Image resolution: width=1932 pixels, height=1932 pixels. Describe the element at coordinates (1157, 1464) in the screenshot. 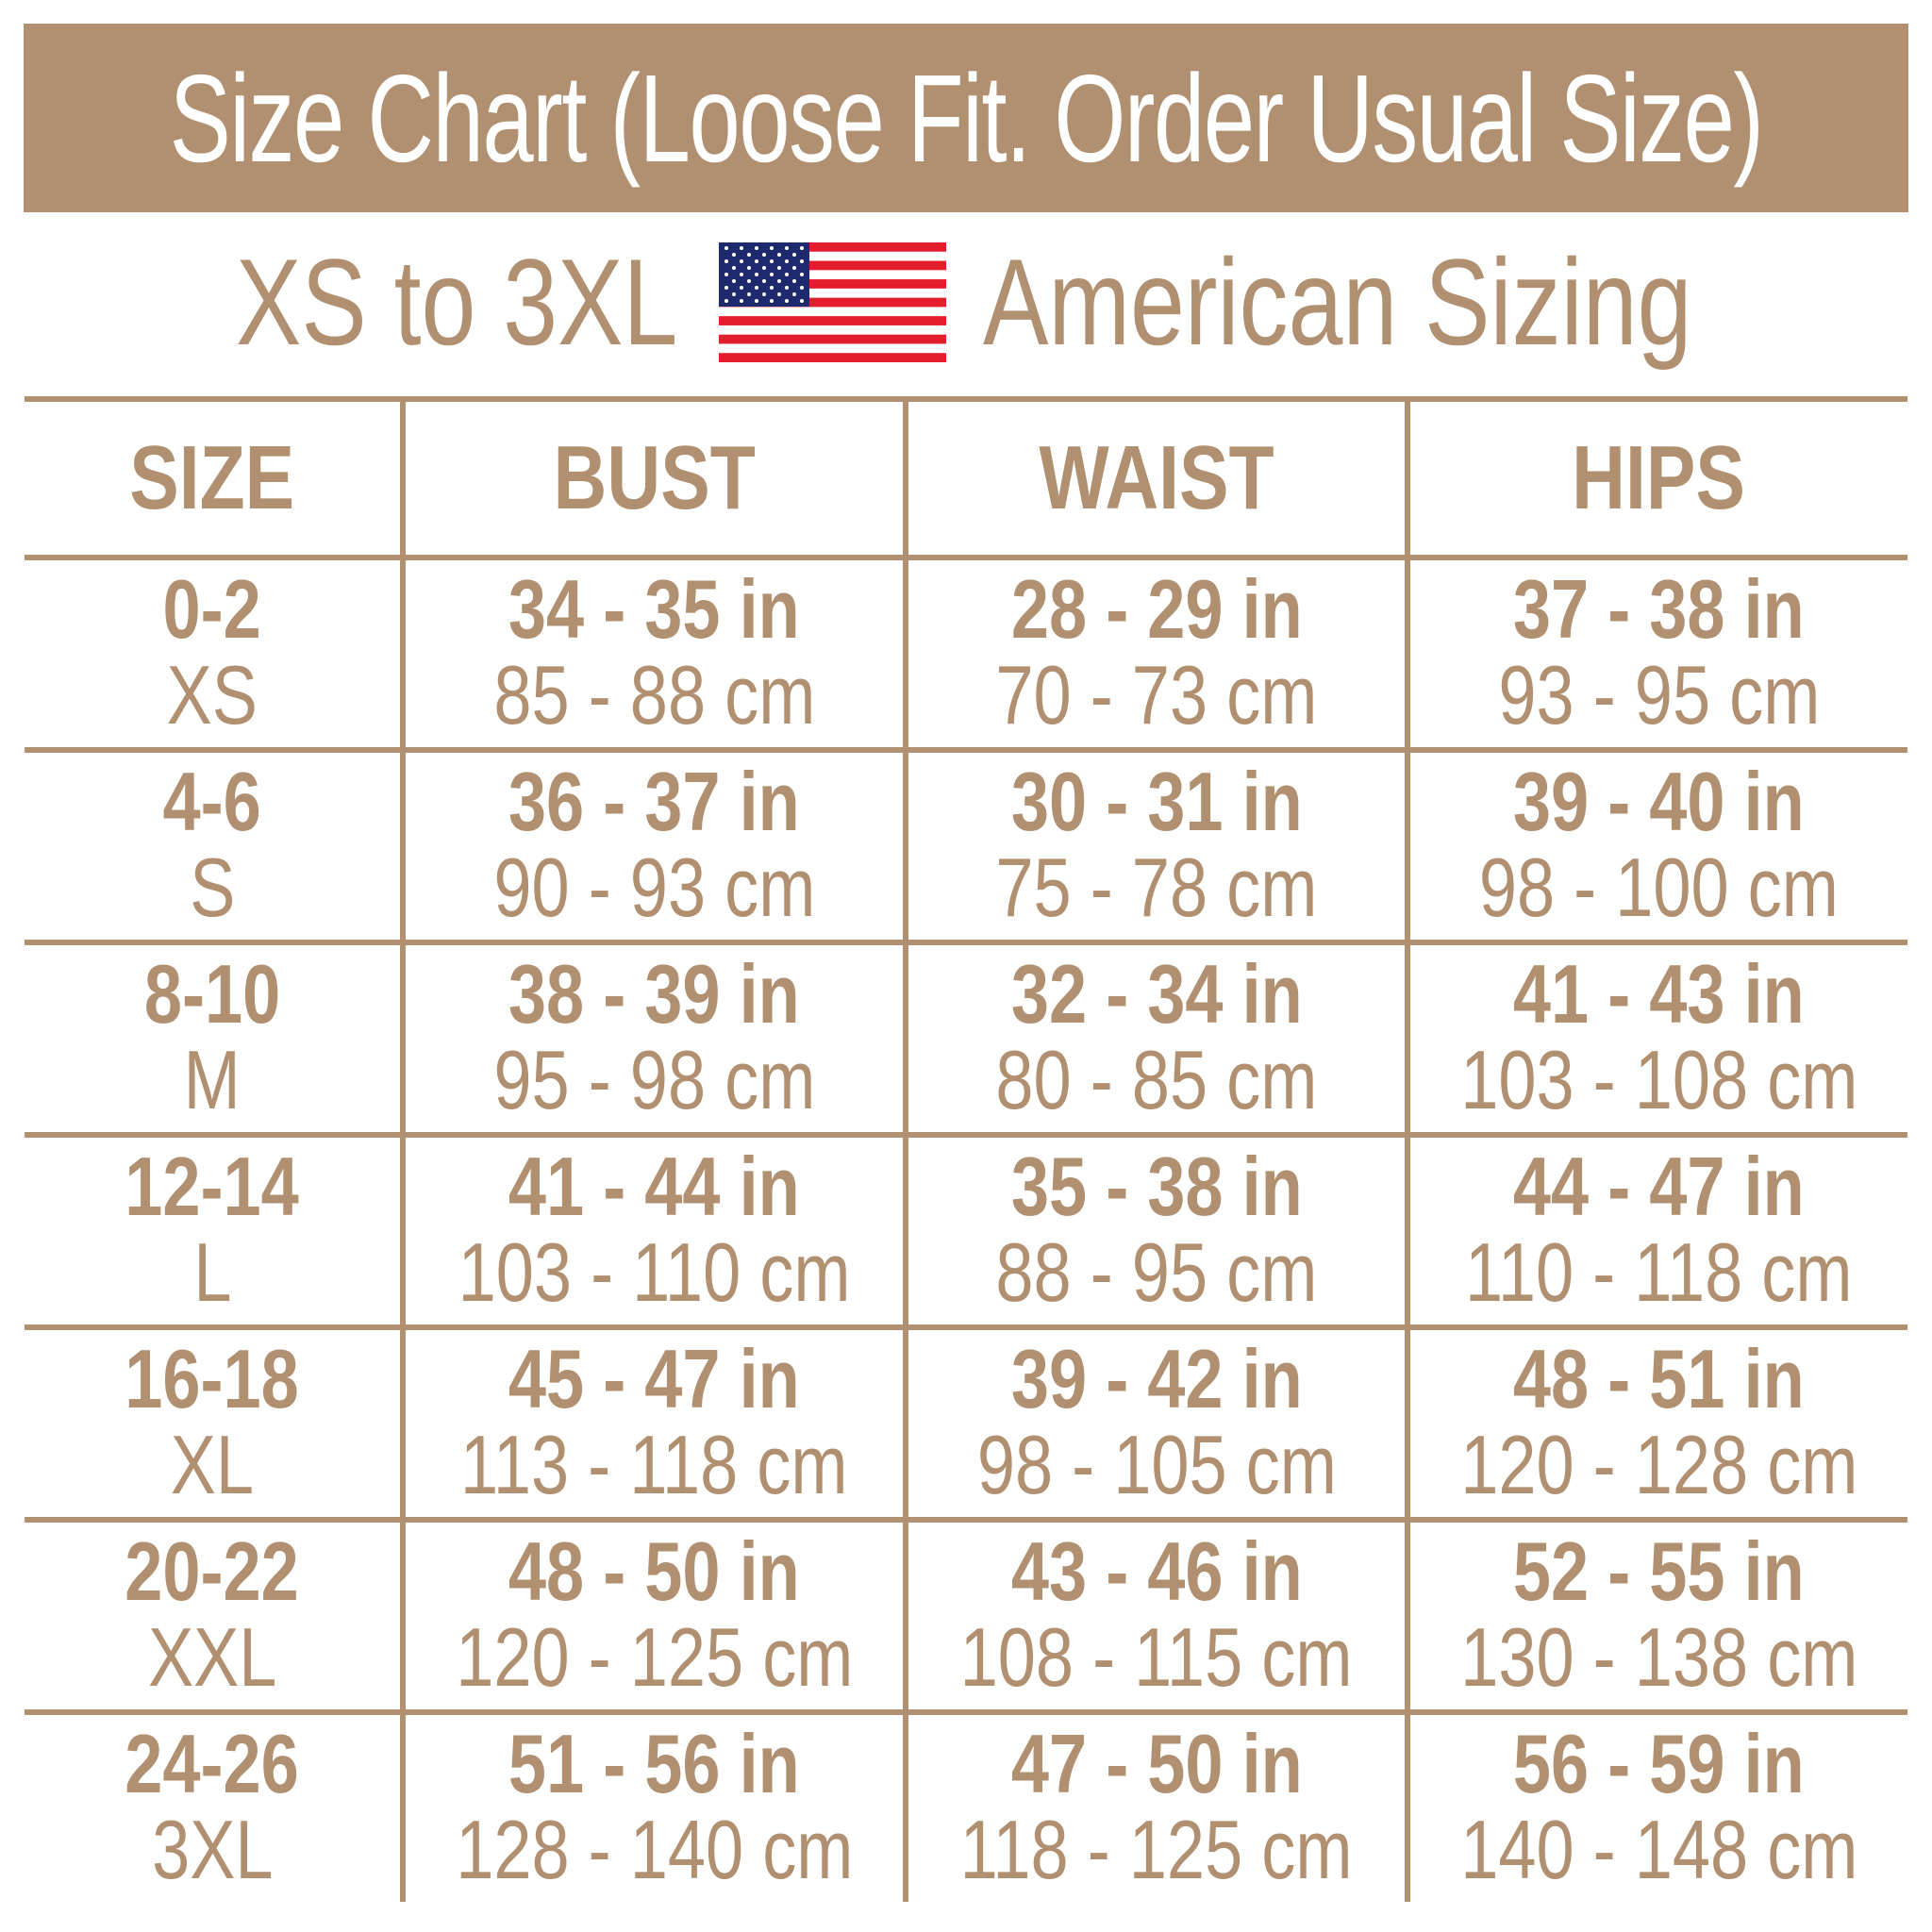

I see `cm-value: 98 - 105 cm` at that location.